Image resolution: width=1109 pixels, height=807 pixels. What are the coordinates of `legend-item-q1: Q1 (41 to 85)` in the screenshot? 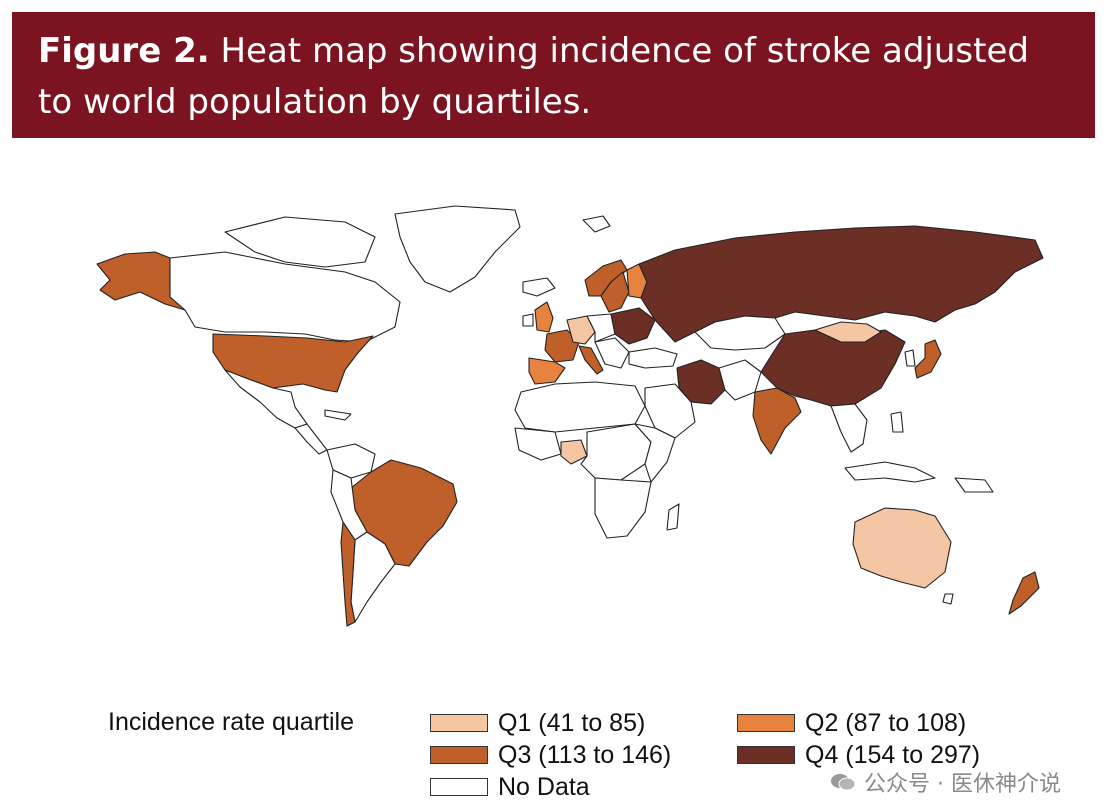 It's located at (537, 723).